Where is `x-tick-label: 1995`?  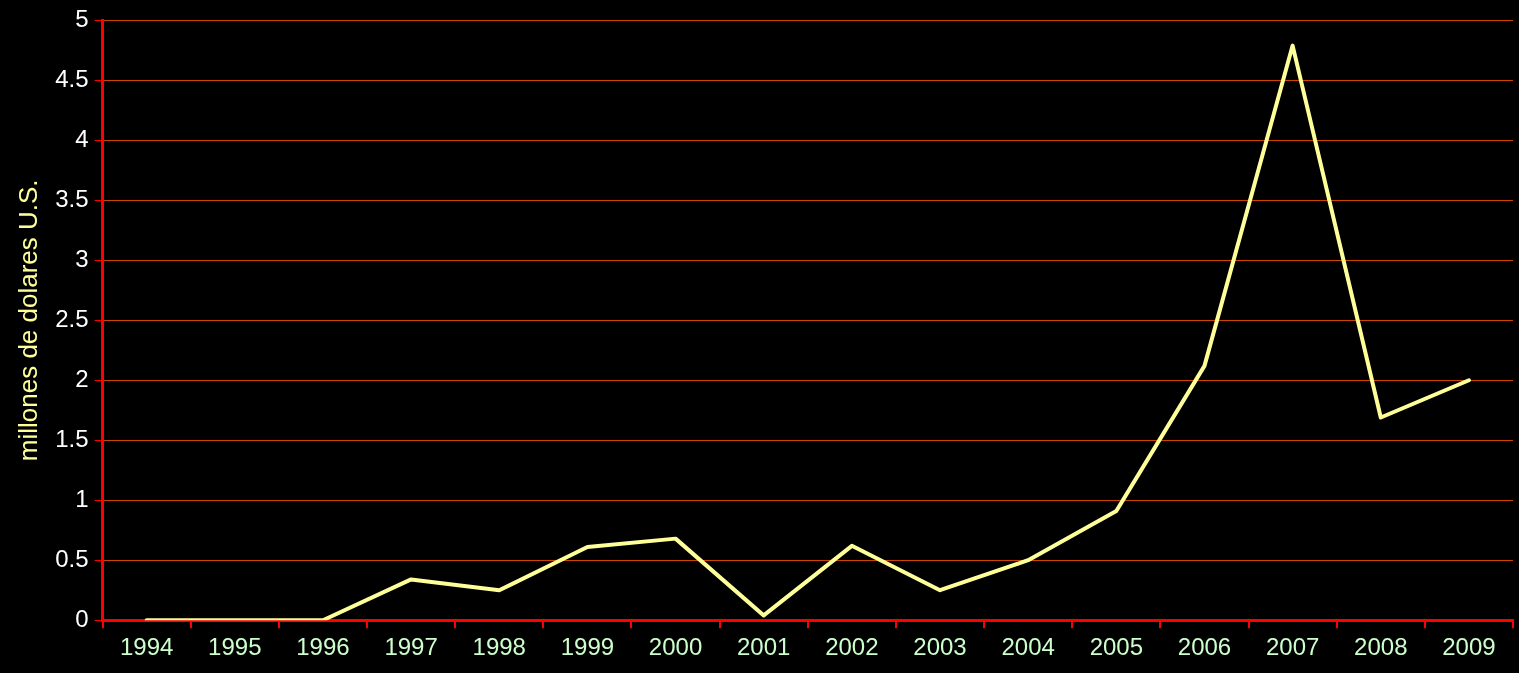
x-tick-label: 1995 is located at coordinates (235, 647).